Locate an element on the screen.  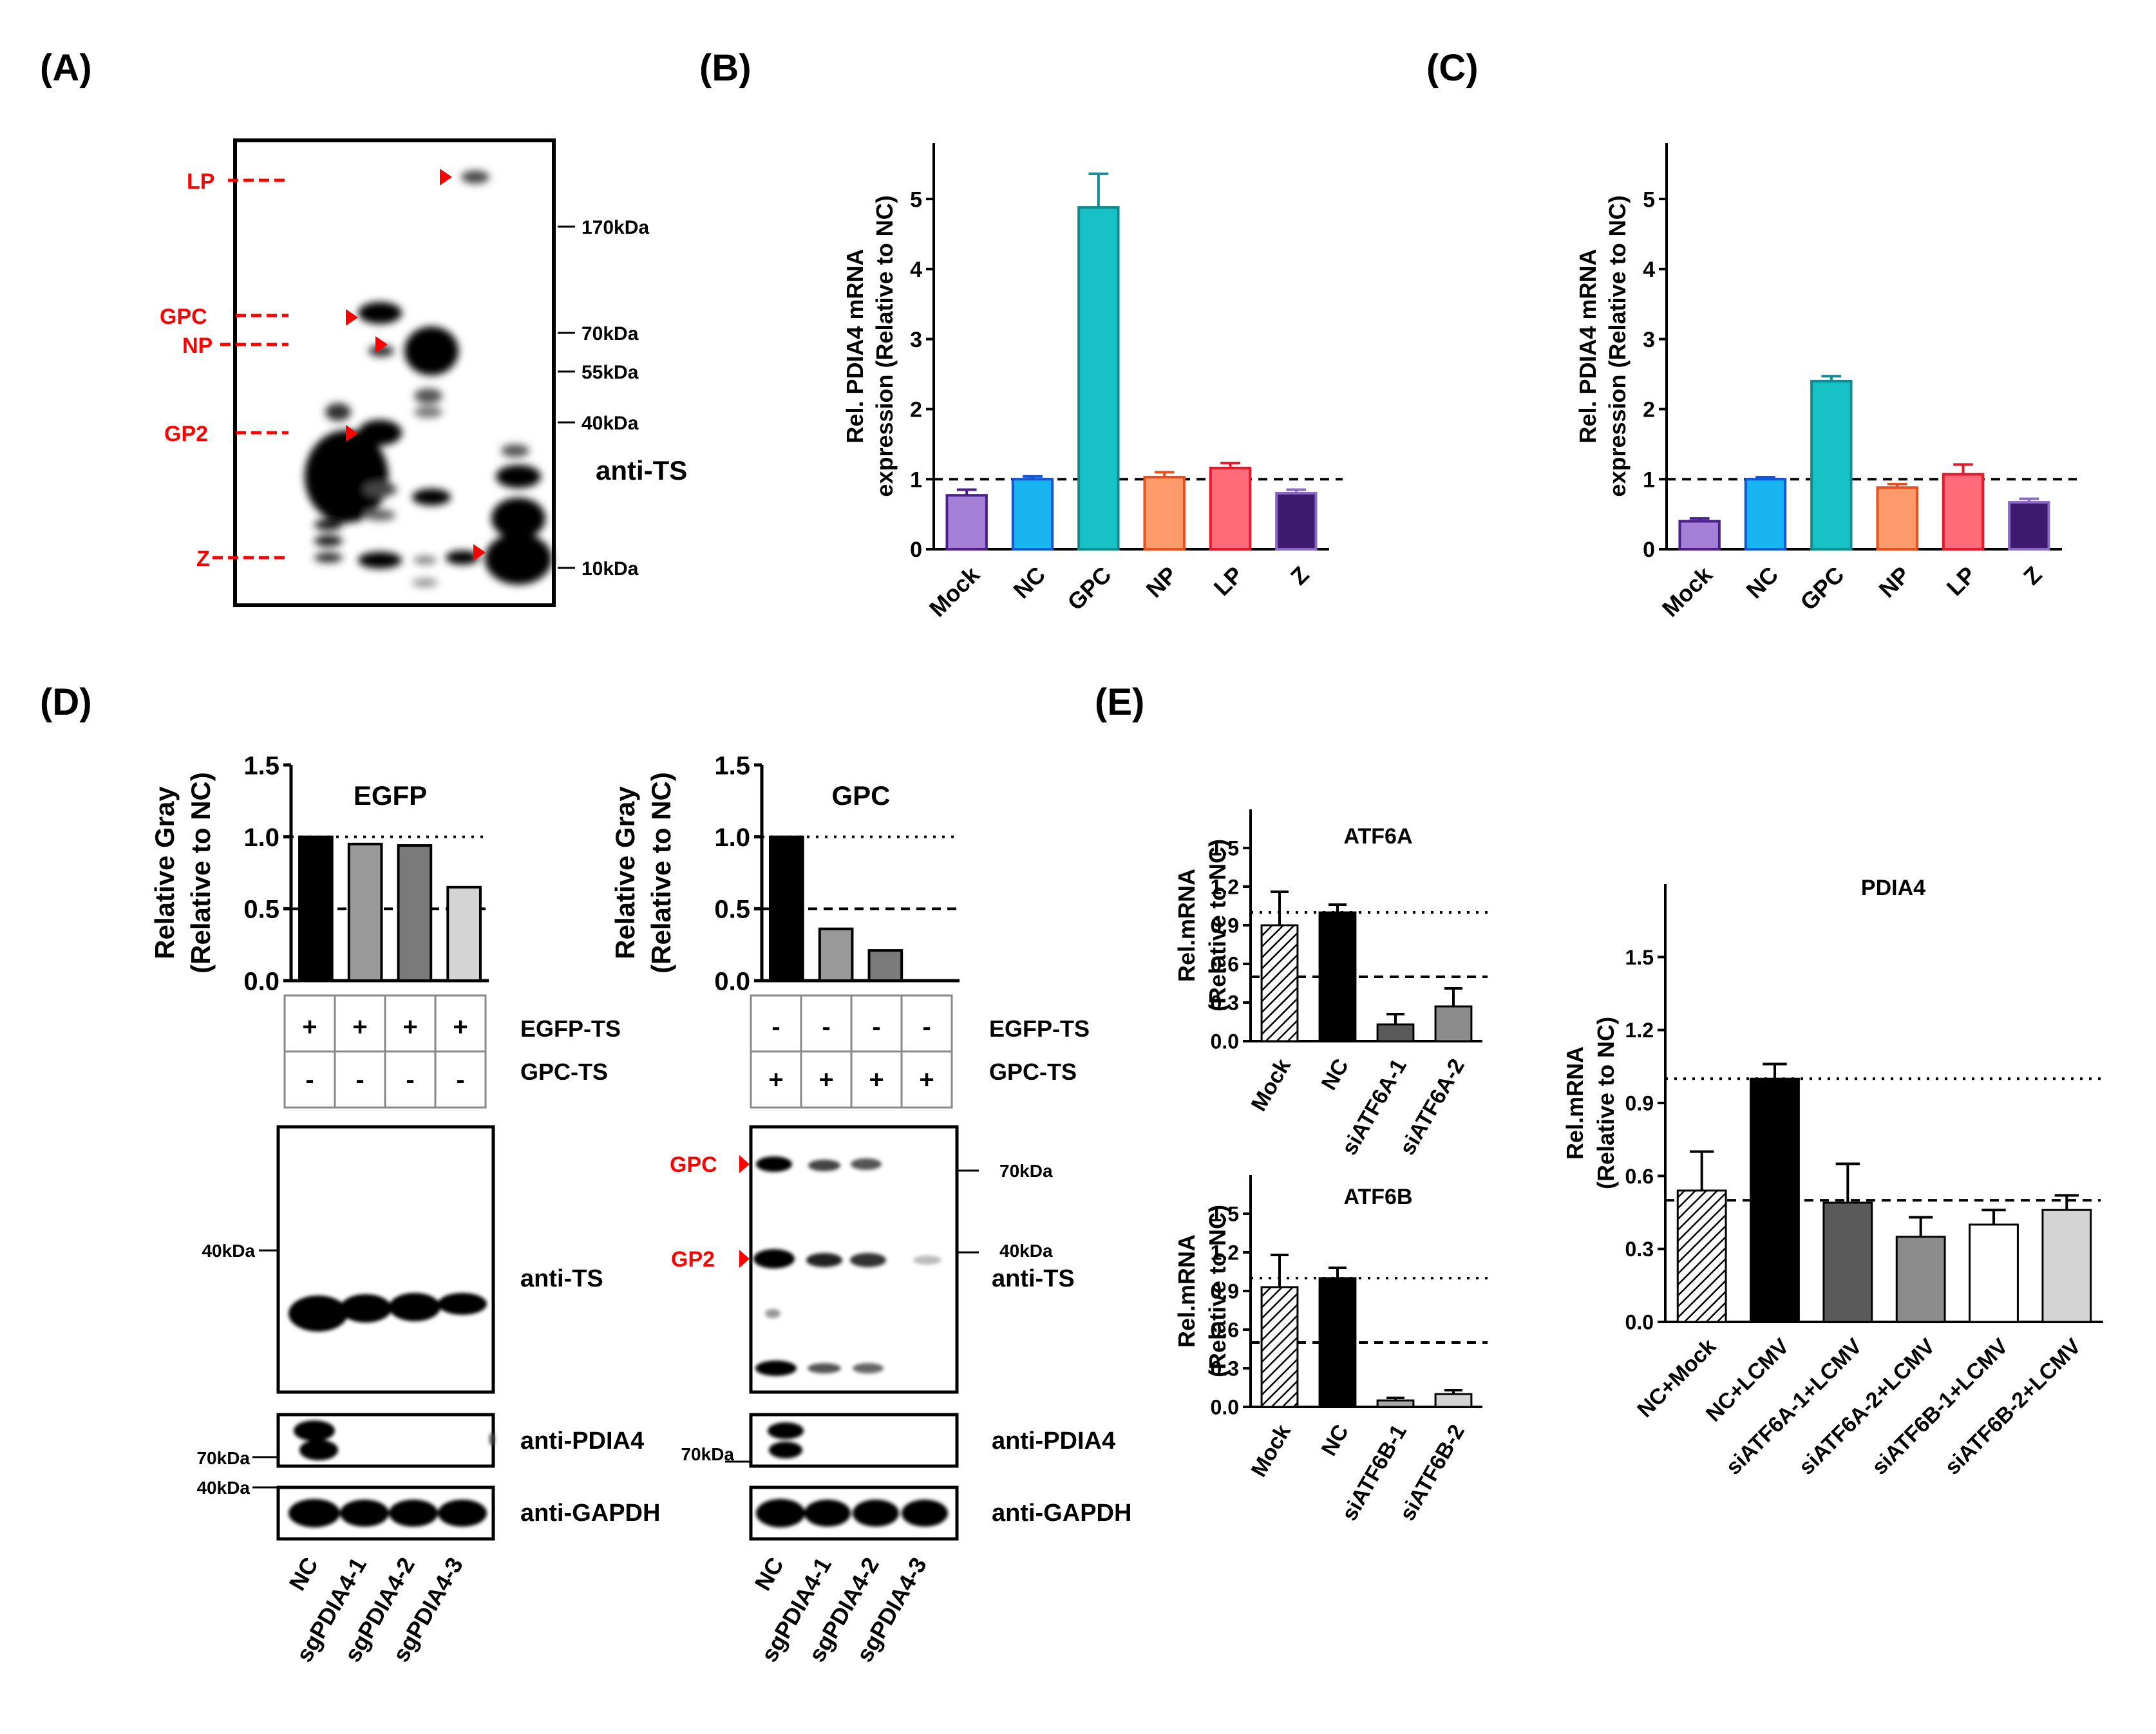
panel-label-d: (D) is located at coordinates (66, 702).